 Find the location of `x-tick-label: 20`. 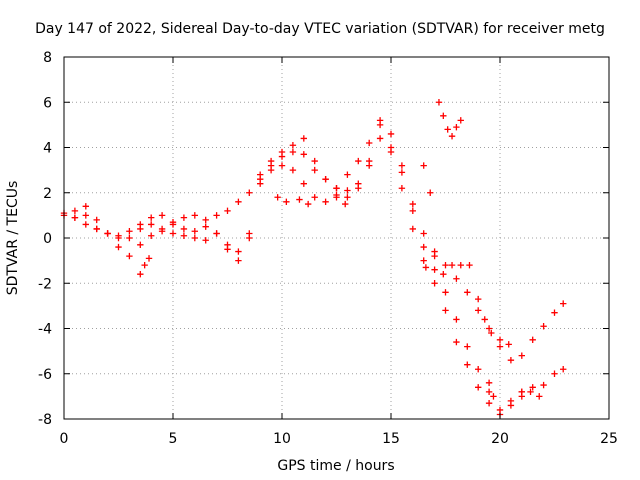

x-tick-label: 20 is located at coordinates (500, 439).